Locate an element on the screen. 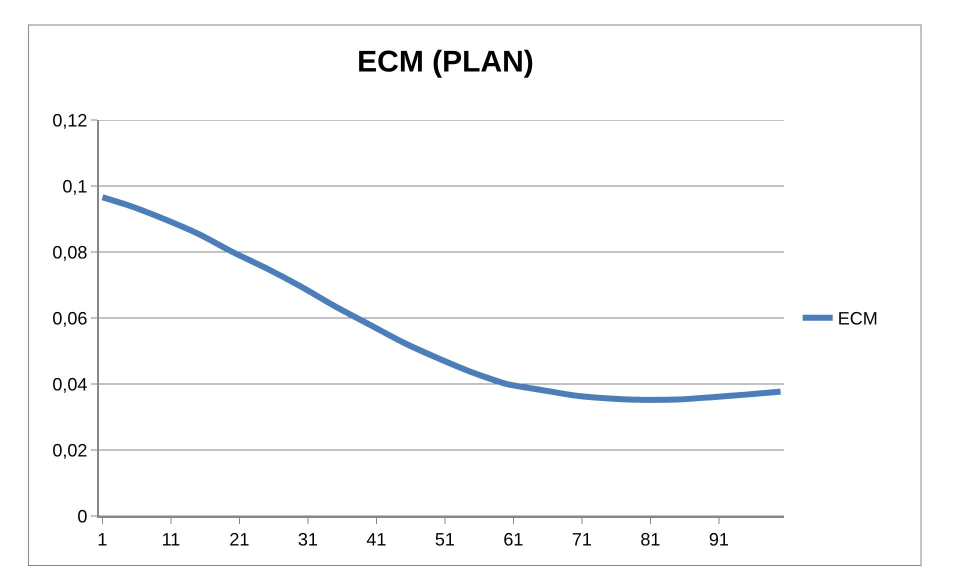 This screenshot has width=958, height=580. x-tick-label: 51 is located at coordinates (444, 540).